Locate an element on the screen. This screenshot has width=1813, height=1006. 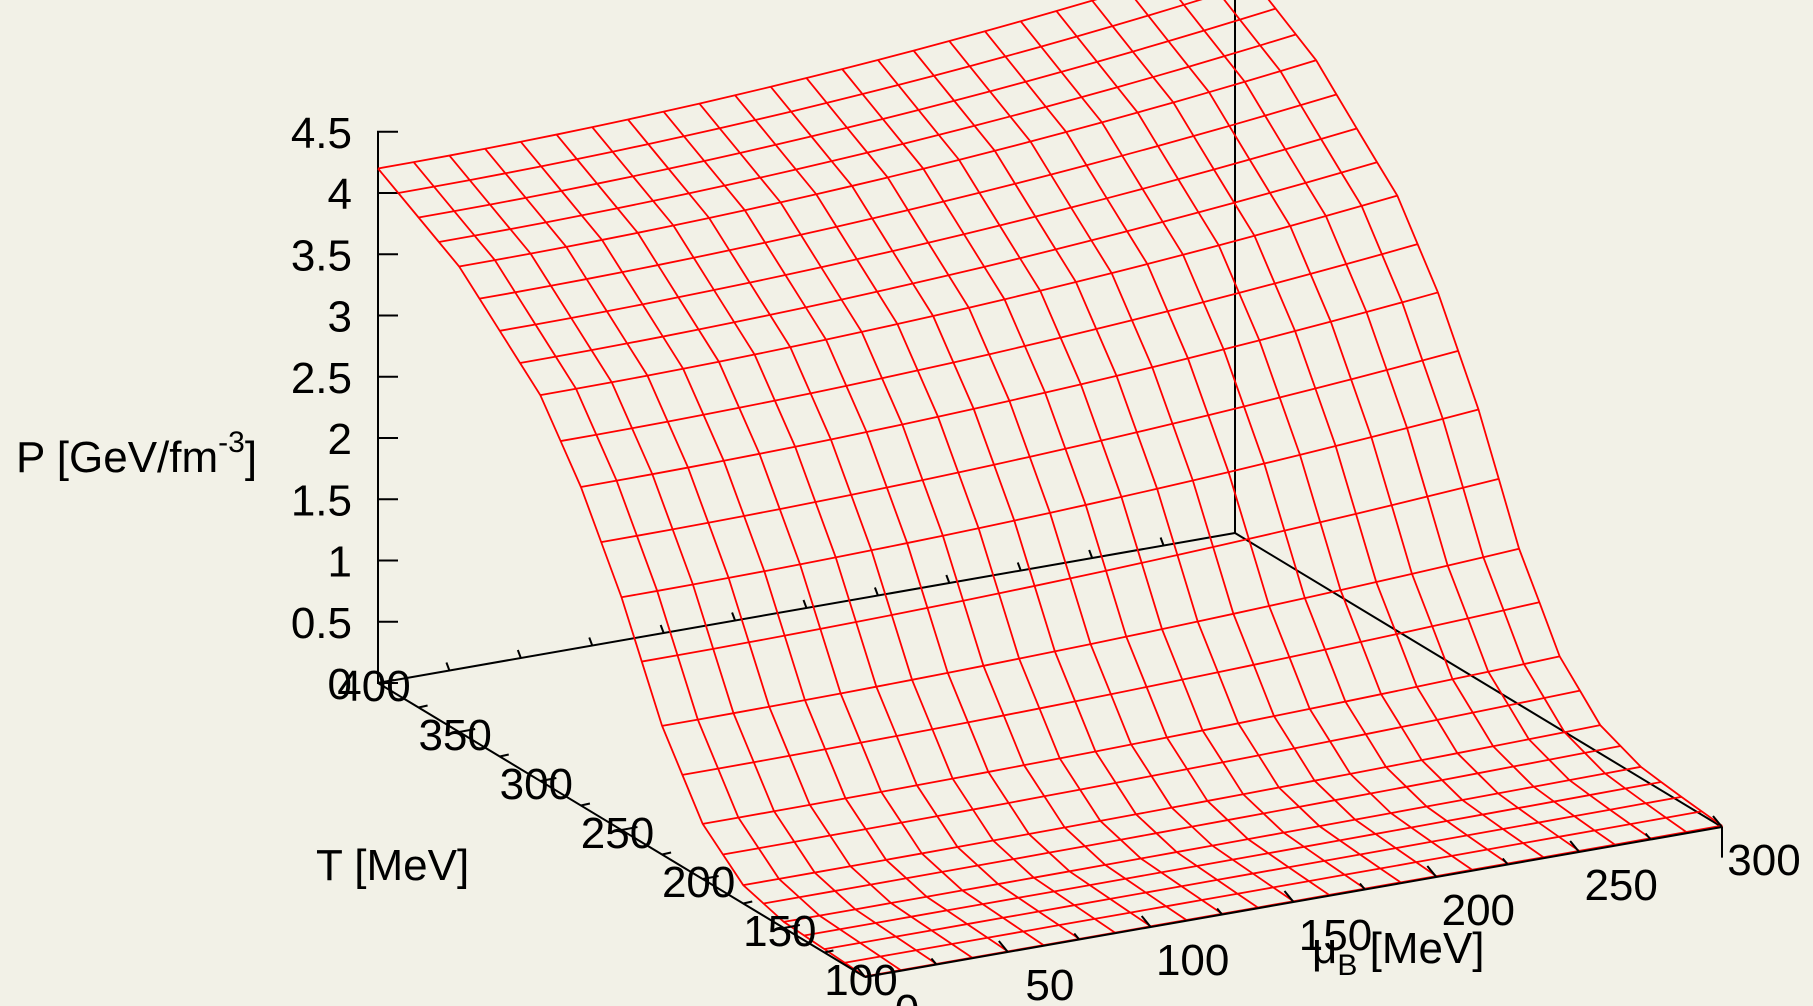
t-axis-tick-label: 150 is located at coordinates (779, 931).